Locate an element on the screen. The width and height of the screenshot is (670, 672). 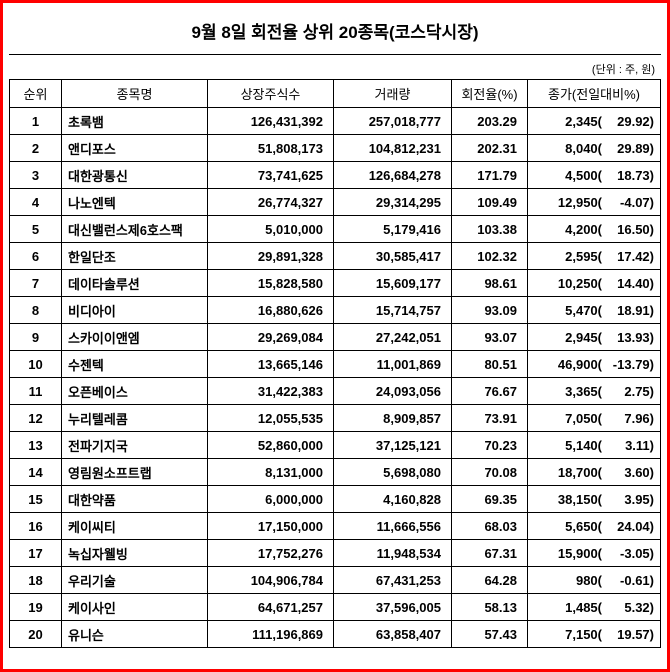
close-price: 980( is located at coordinates (588, 580).